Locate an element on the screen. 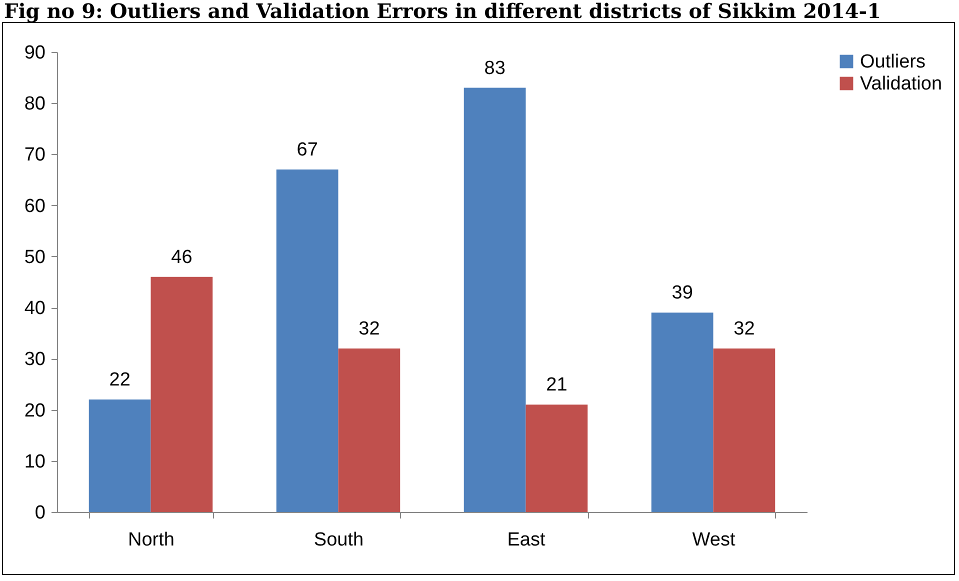 The width and height of the screenshot is (959, 581). x-tick-label: North is located at coordinates (151, 540).